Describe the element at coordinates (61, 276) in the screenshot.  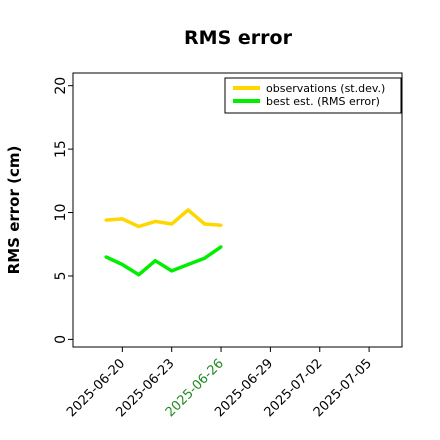
I see `y-tick-label: 5` at that location.